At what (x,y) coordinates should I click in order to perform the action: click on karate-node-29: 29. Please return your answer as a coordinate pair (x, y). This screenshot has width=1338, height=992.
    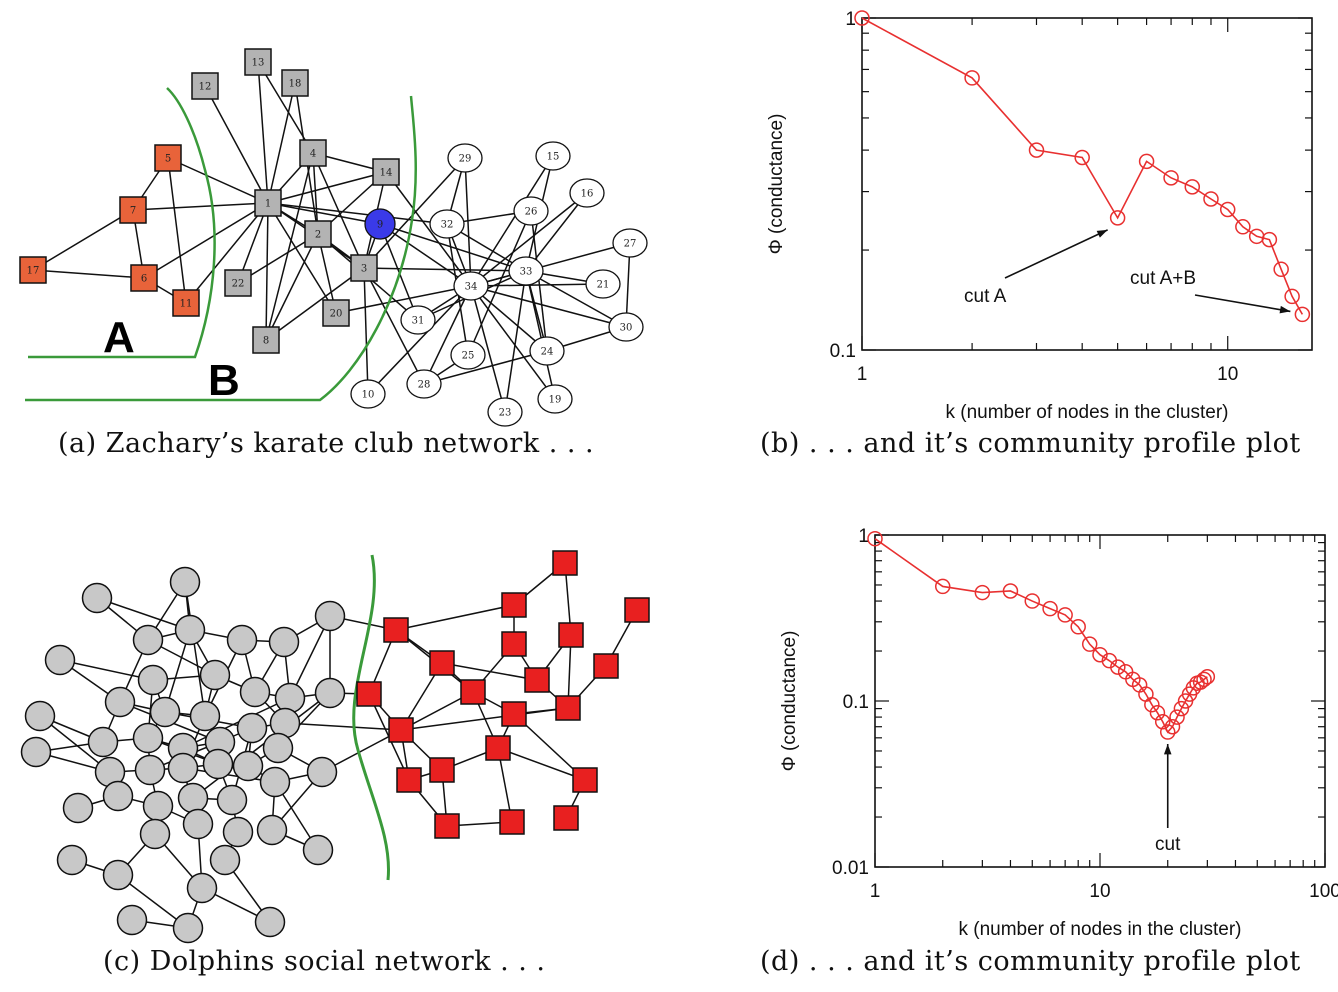
    Looking at the image, I should click on (465, 158).